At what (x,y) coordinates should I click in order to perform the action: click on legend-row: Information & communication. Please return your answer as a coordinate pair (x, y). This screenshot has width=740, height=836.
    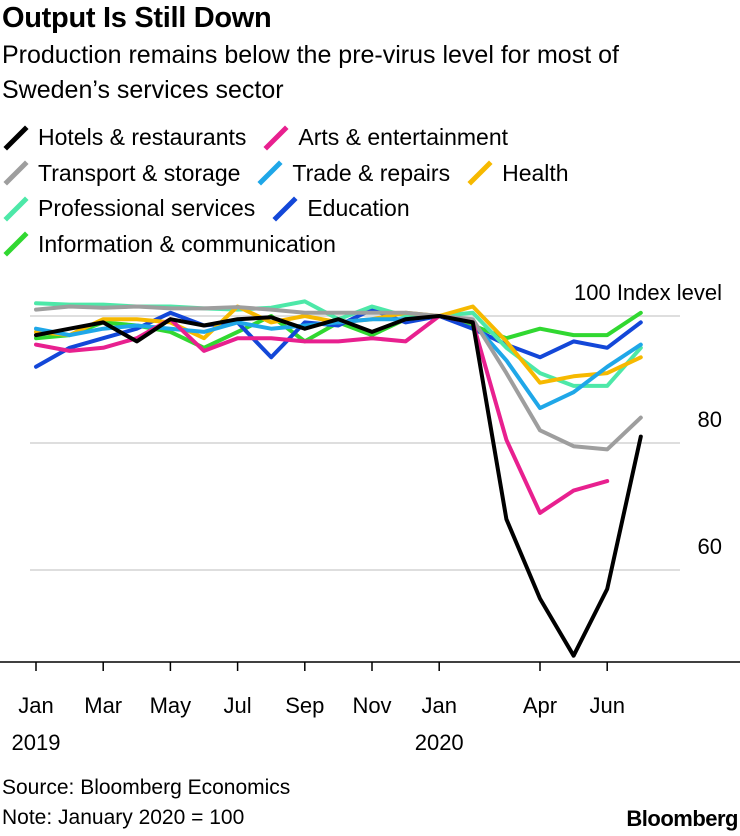
    Looking at the image, I should click on (370, 245).